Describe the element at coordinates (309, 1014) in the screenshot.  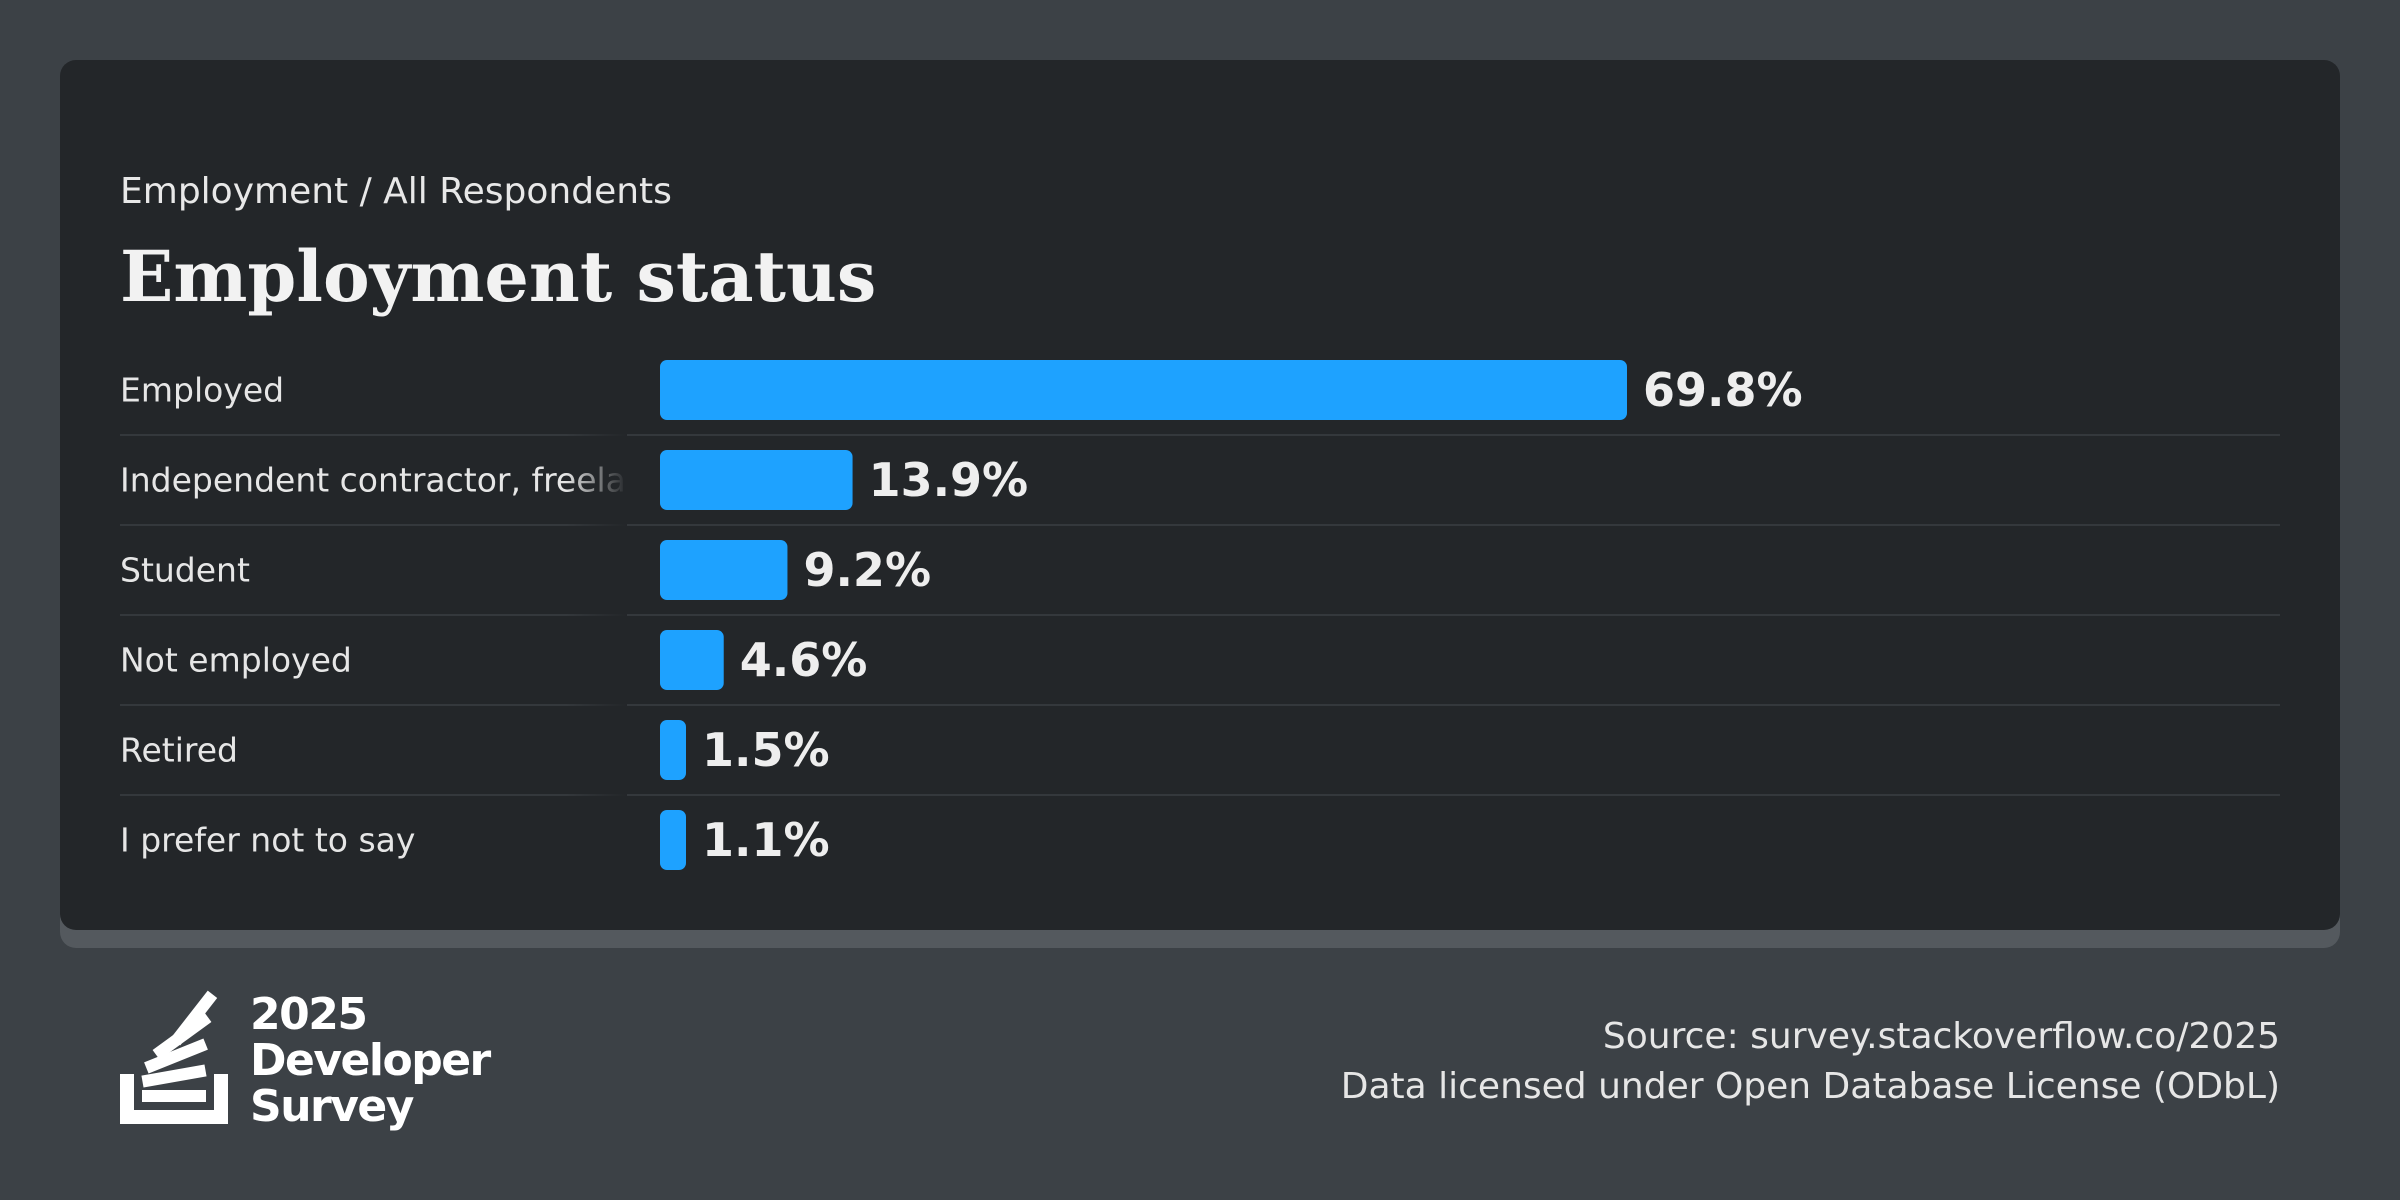
I see `logo-year: 2025` at that location.